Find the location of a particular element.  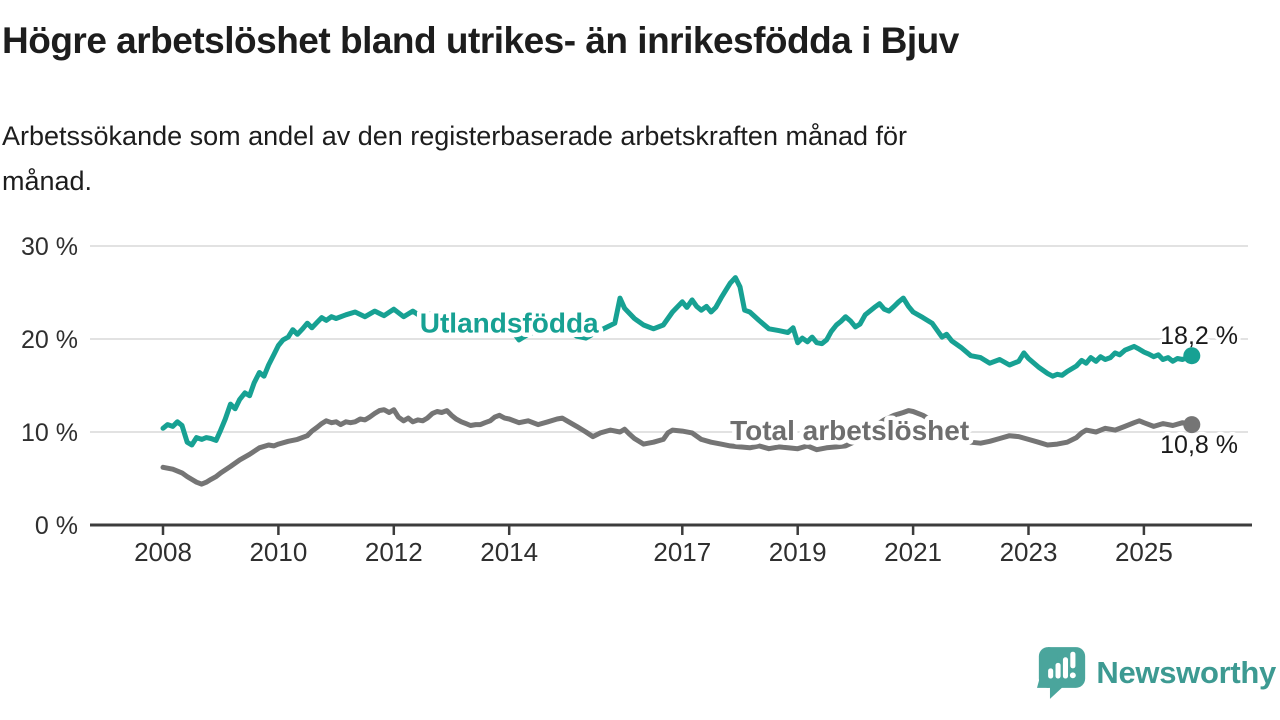

total-arbetsloshet-end-value-label: 10,8 % is located at coordinates (1199, 445).